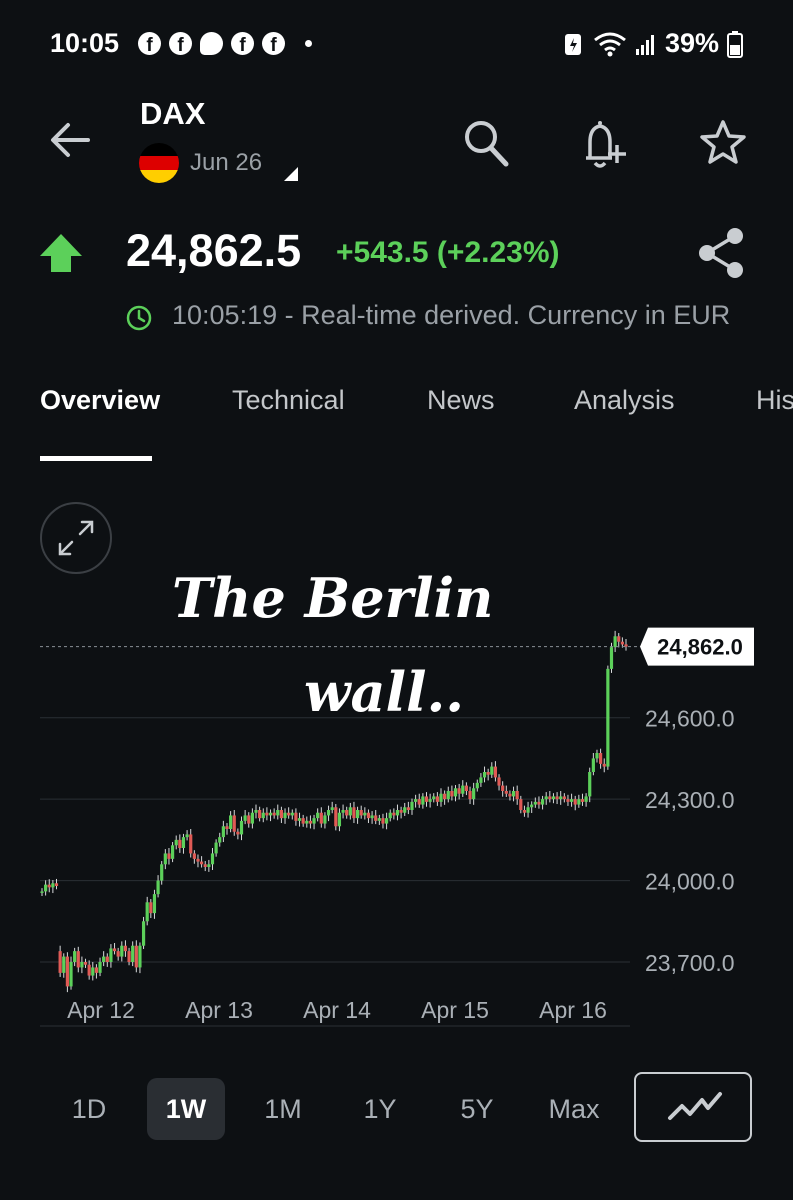  What do you see at coordinates (644, 44) in the screenshot?
I see `signal-icon` at bounding box center [644, 44].